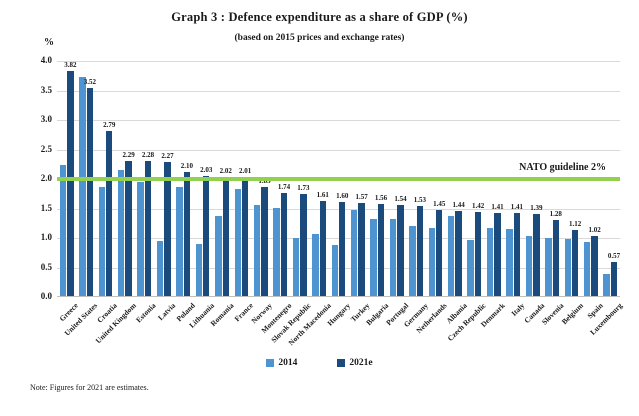  Describe the element at coordinates (458, 205) in the screenshot. I see `value-label: 1.44` at that location.